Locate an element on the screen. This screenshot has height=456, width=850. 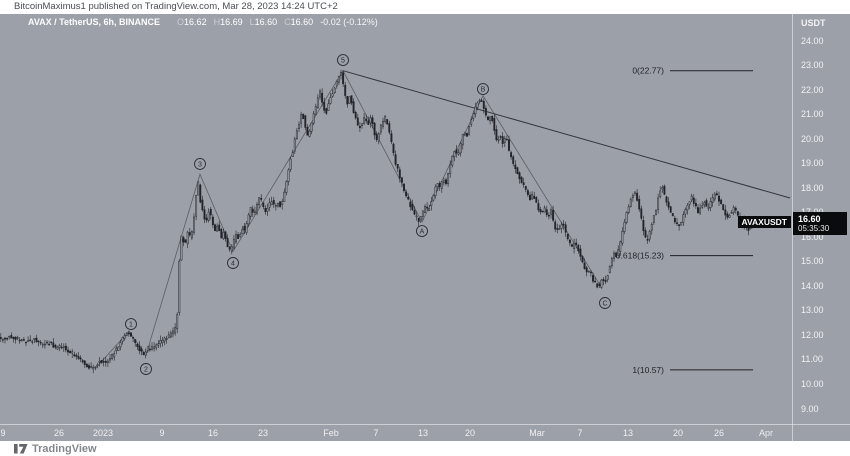
price-tick: 16.00 is located at coordinates (812, 236).